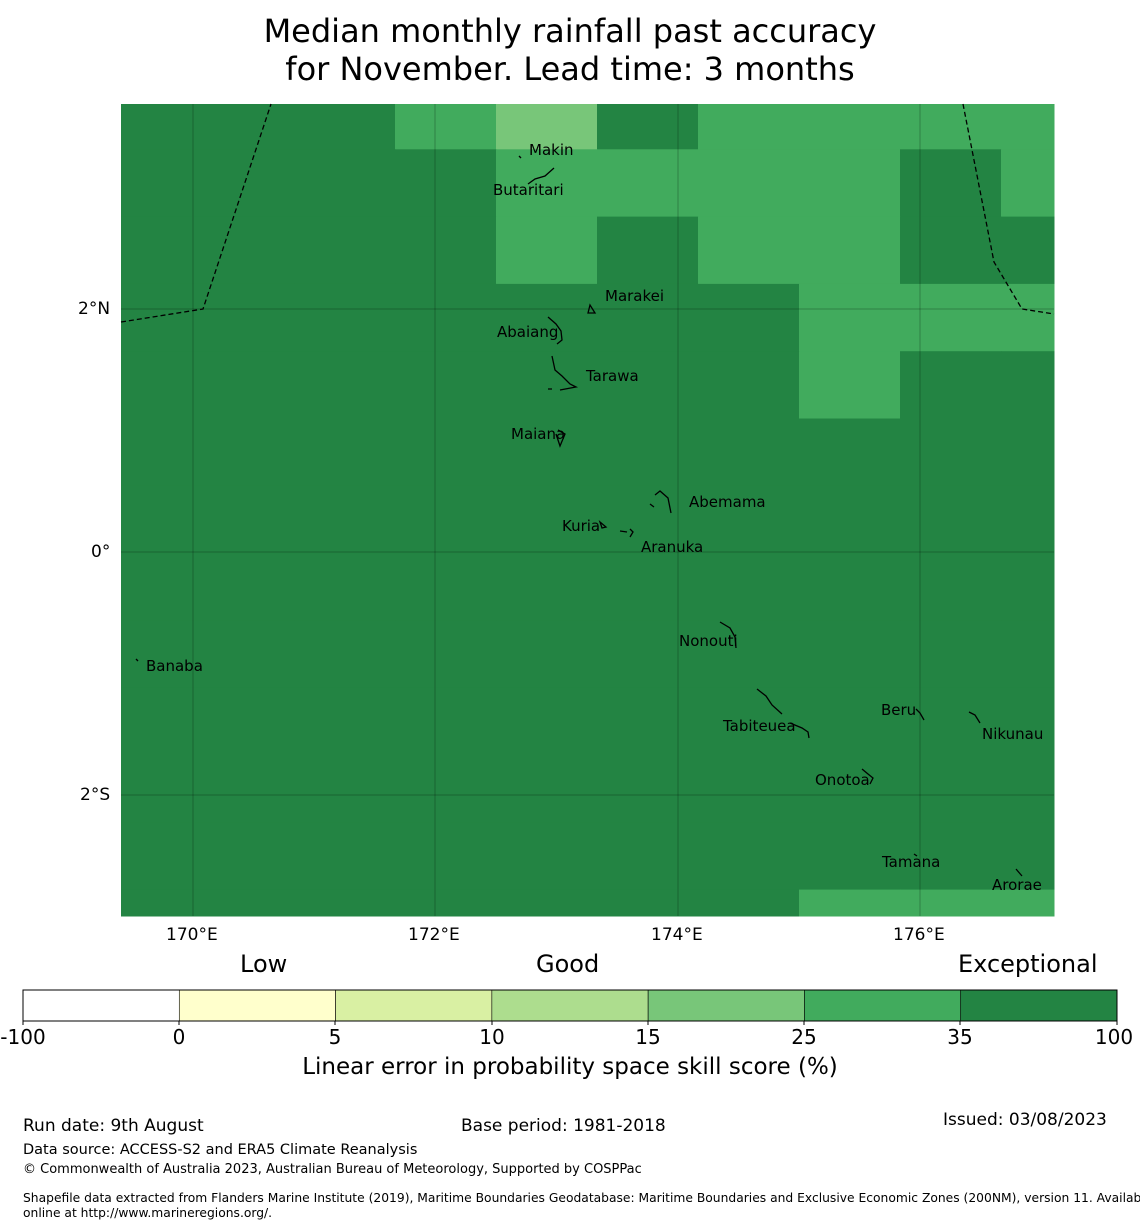 This screenshot has width=1140, height=1230. Describe the element at coordinates (911, 862) in the screenshot. I see `place-label: Tamana` at that location.